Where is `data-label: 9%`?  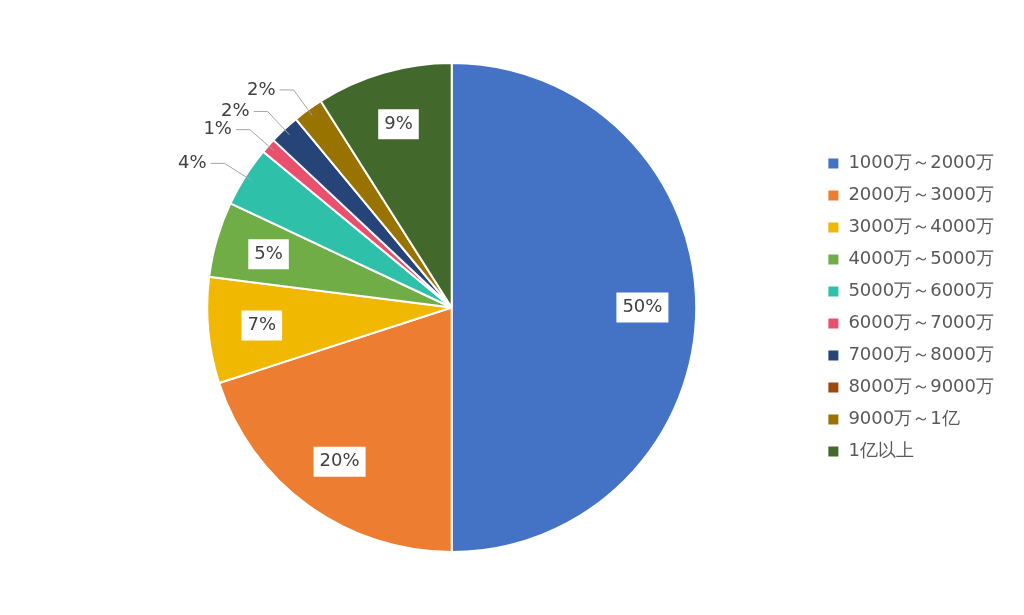 data-label: 9% is located at coordinates (398, 123).